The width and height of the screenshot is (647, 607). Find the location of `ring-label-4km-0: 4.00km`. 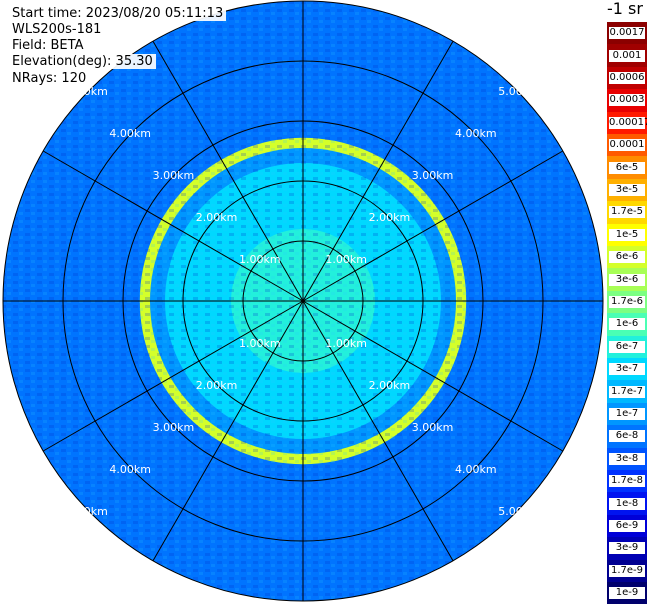

ring-label-4km-0: 4.00km is located at coordinates (130, 133).